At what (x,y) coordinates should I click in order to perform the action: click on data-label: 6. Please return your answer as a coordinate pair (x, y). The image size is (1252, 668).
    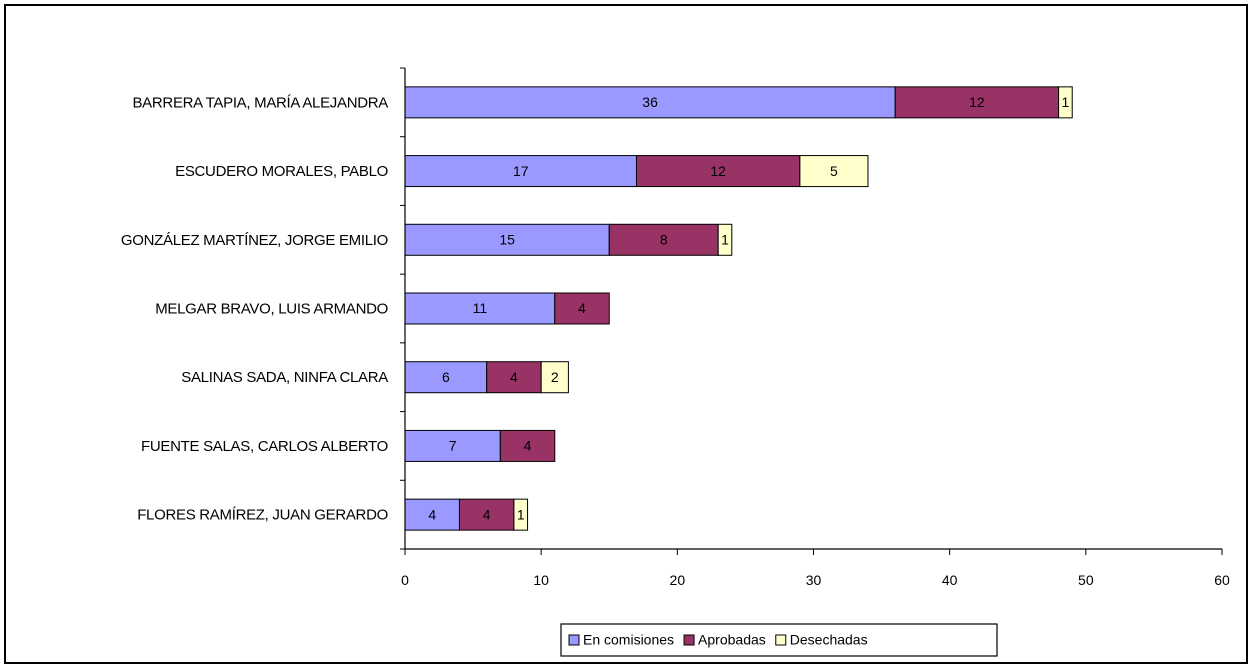
    Looking at the image, I should click on (446, 377).